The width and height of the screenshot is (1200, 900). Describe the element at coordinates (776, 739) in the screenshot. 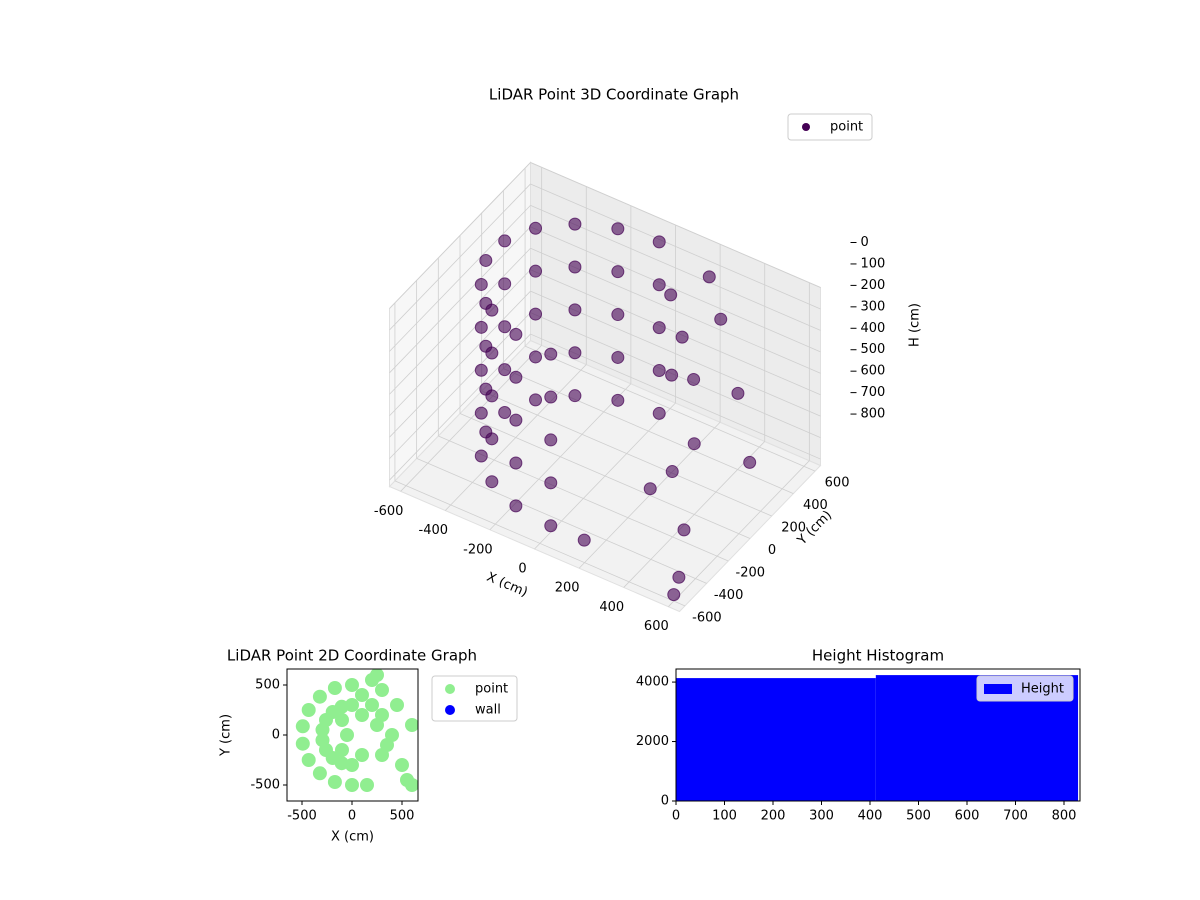

I see `bar` at that location.